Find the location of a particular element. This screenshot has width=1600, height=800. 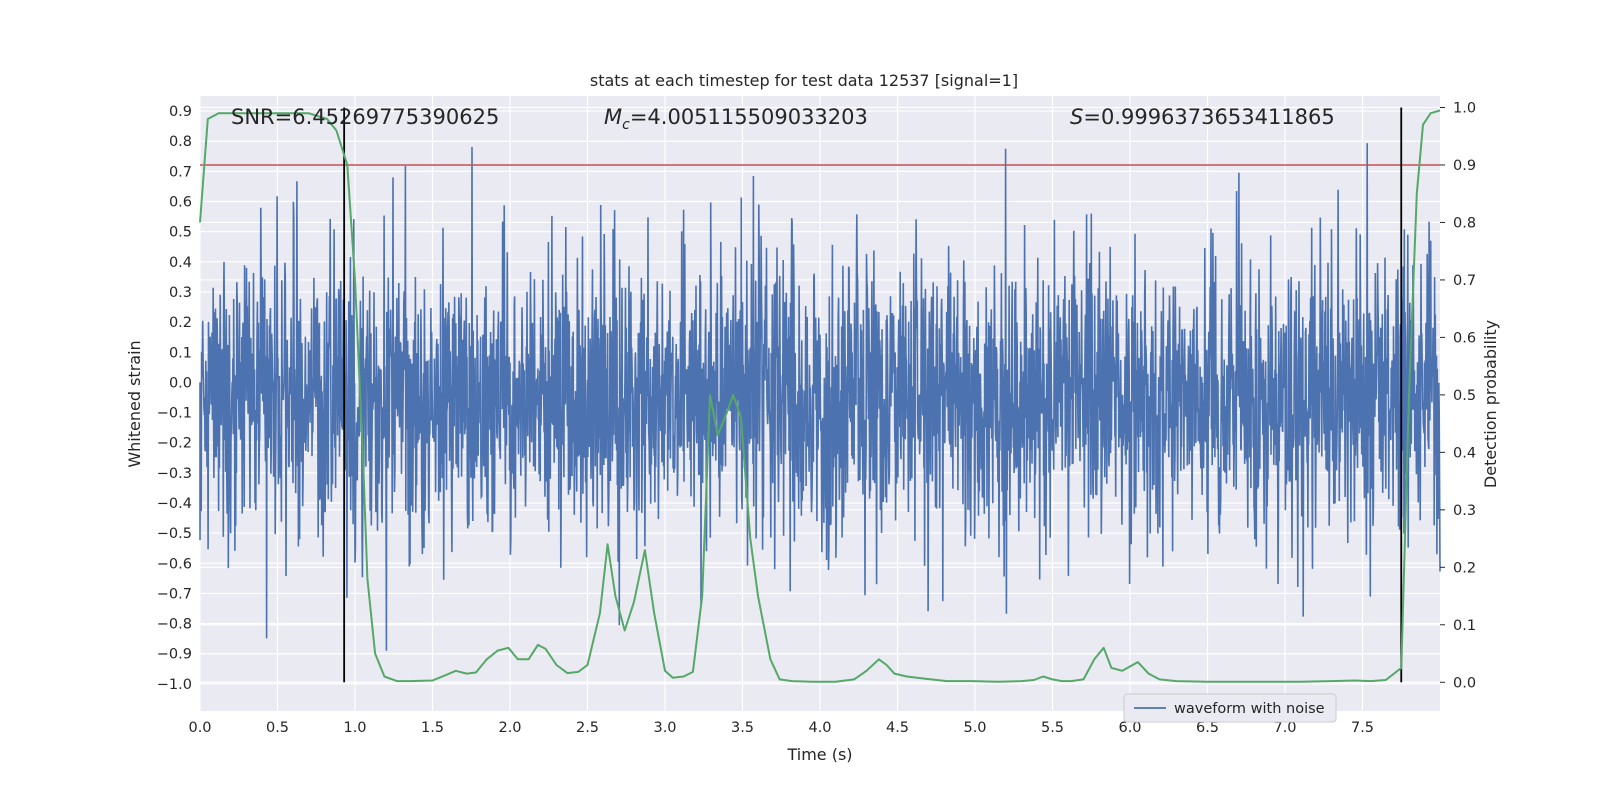

y-tick-label: −0.1 is located at coordinates (174, 414).